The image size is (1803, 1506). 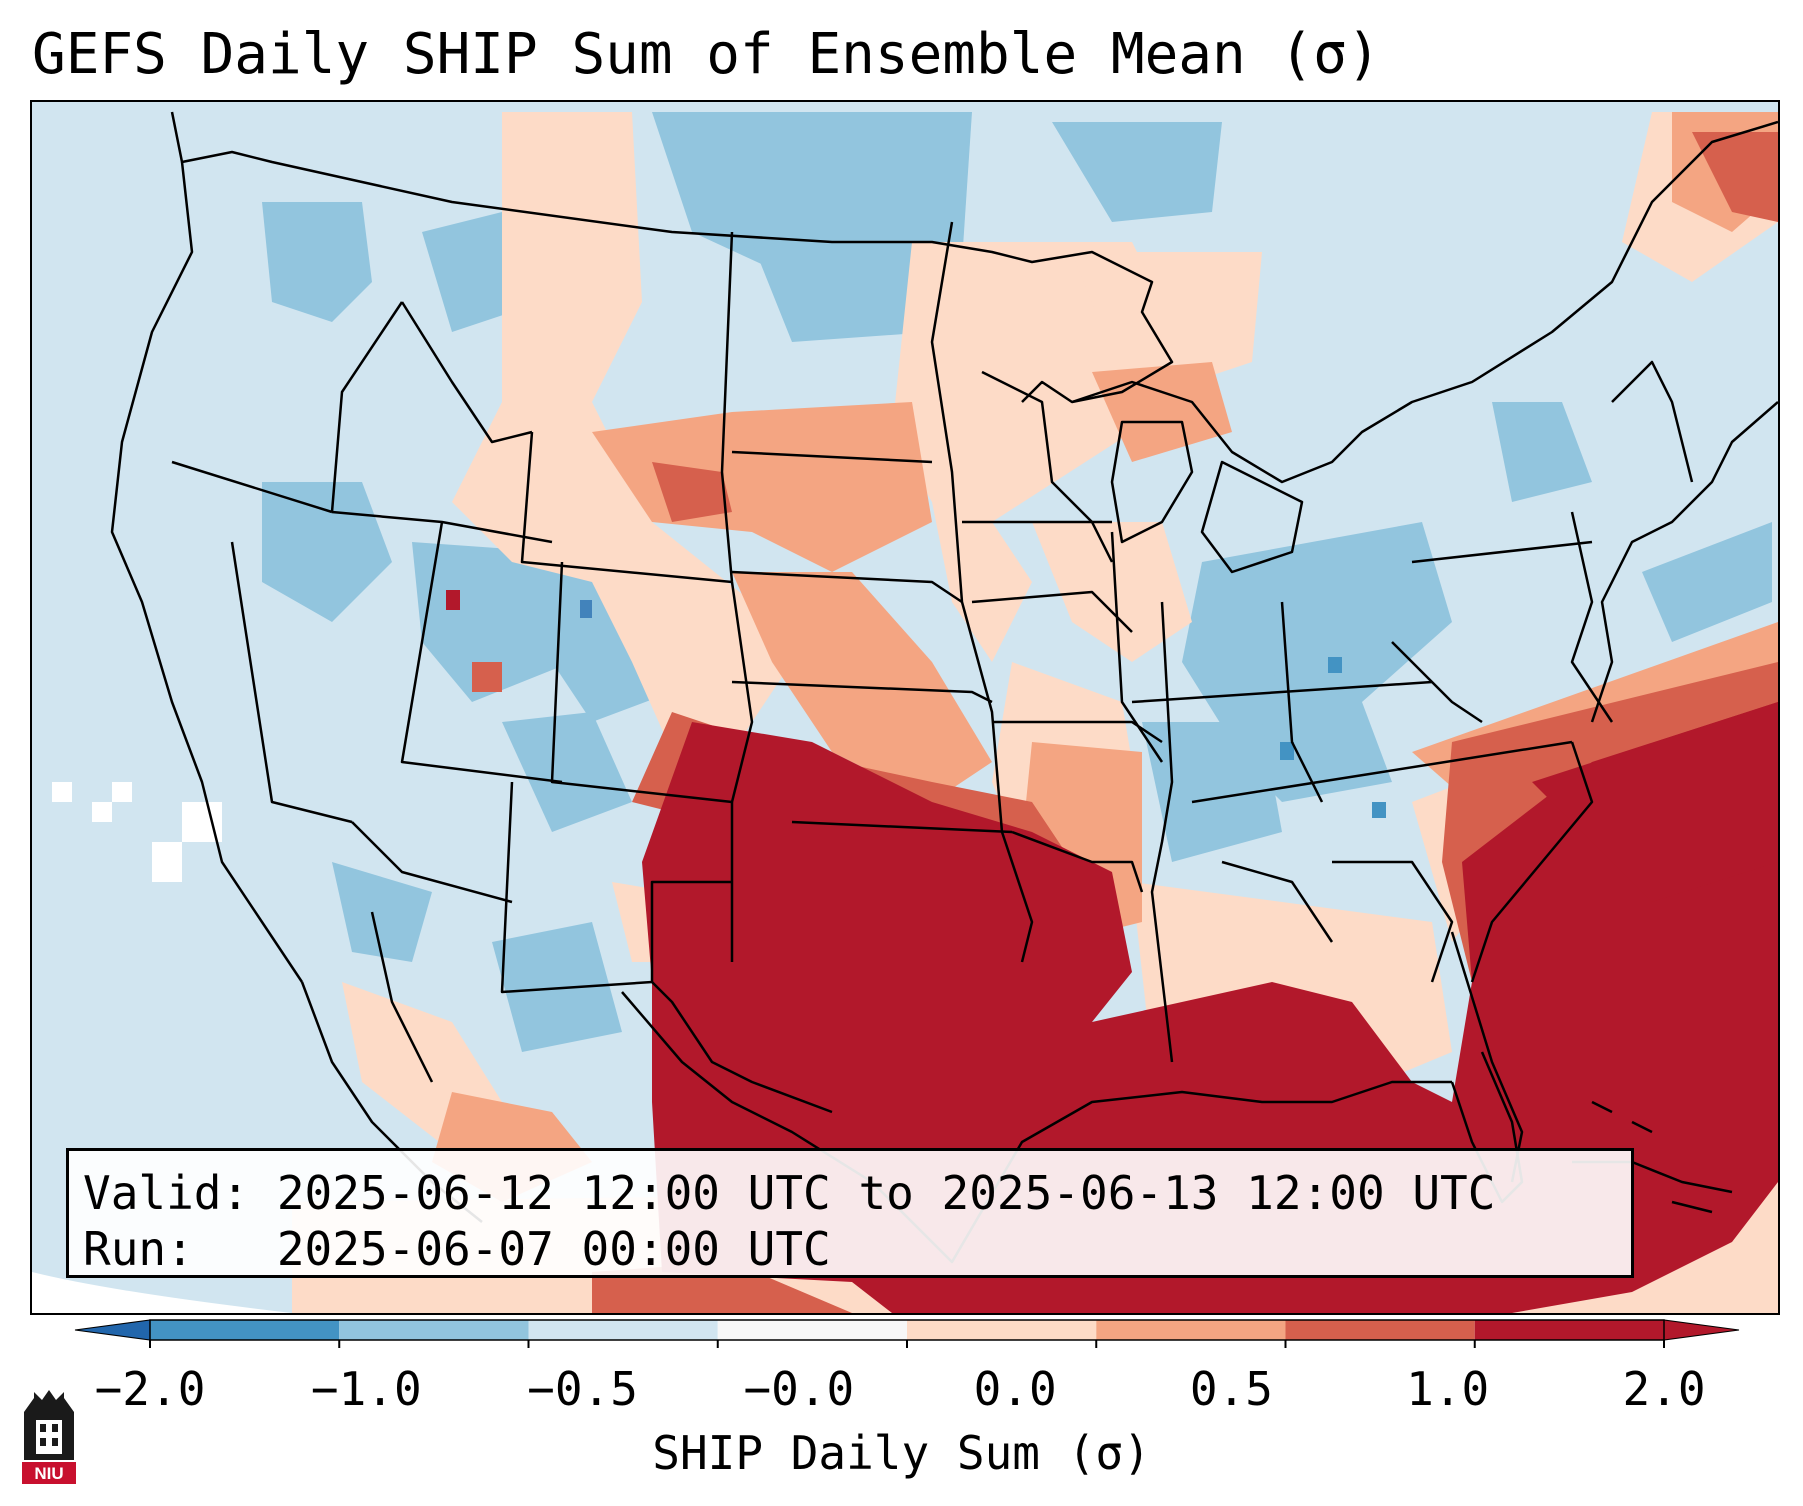 I want to click on colorbar-tick-label: 1.0, so click(x=1448, y=1389).